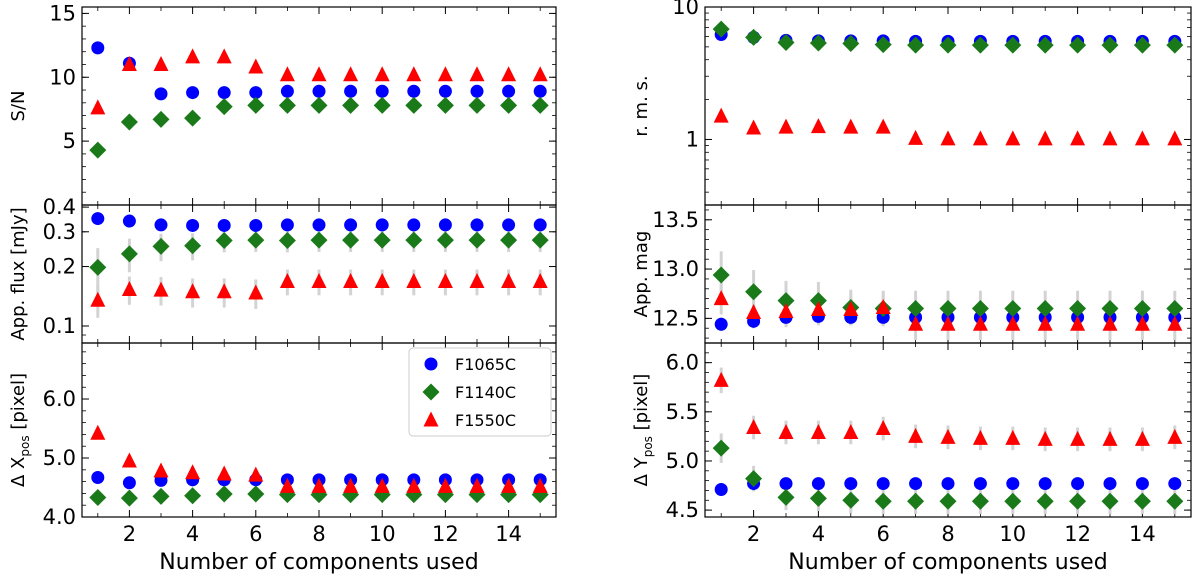 The width and height of the screenshot is (1200, 579). What do you see at coordinates (431, 364) in the screenshot?
I see `legend-marker-f1065c` at bounding box center [431, 364].